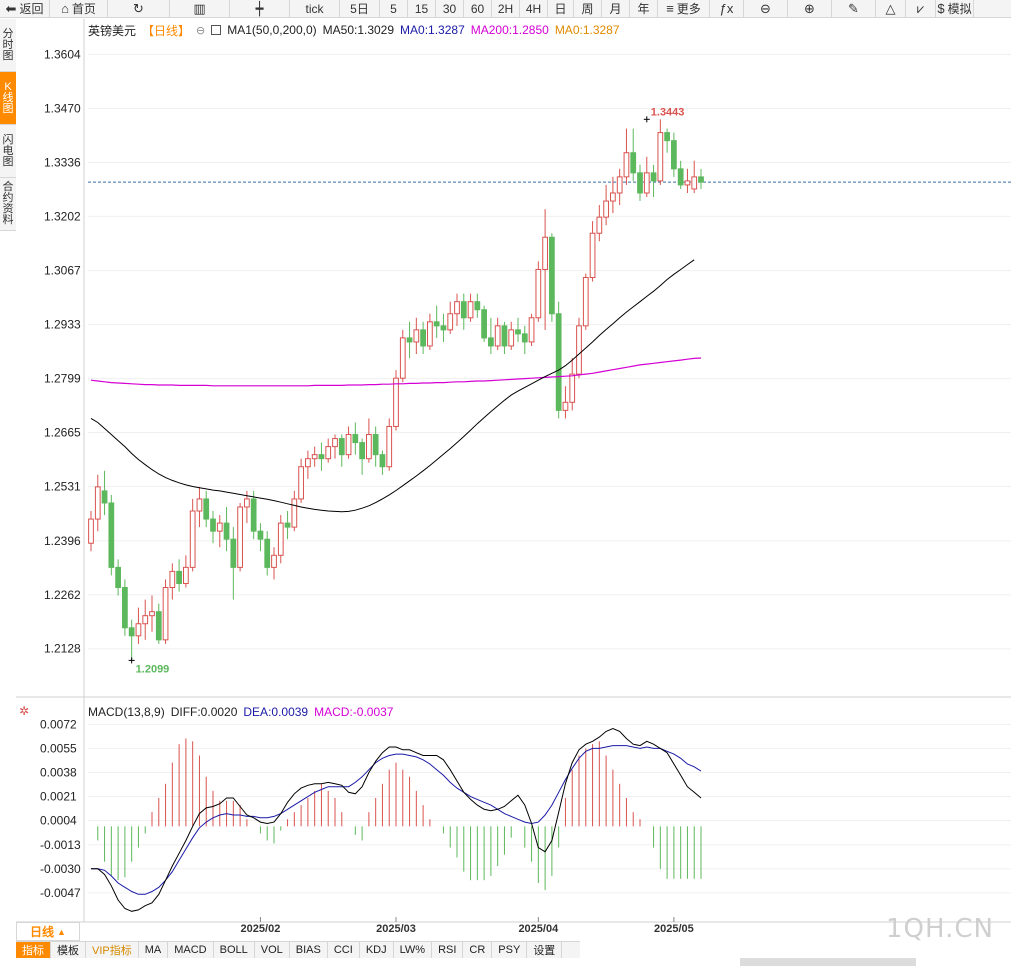 The image size is (1011, 966). I want to click on side-tab-3: 合约资料, so click(8, 204).